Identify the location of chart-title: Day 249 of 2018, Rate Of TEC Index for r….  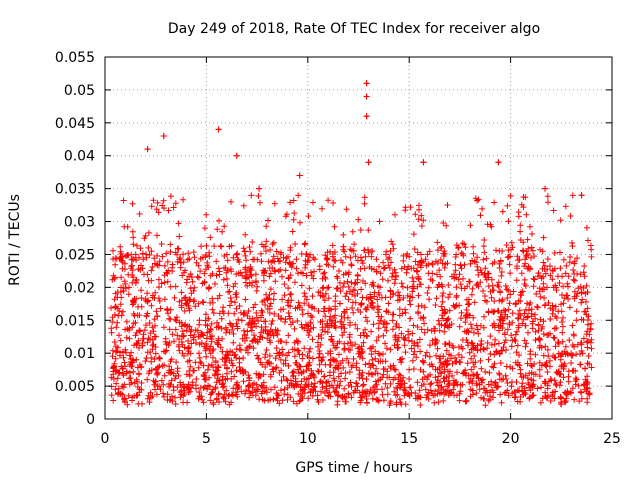
(354, 29).